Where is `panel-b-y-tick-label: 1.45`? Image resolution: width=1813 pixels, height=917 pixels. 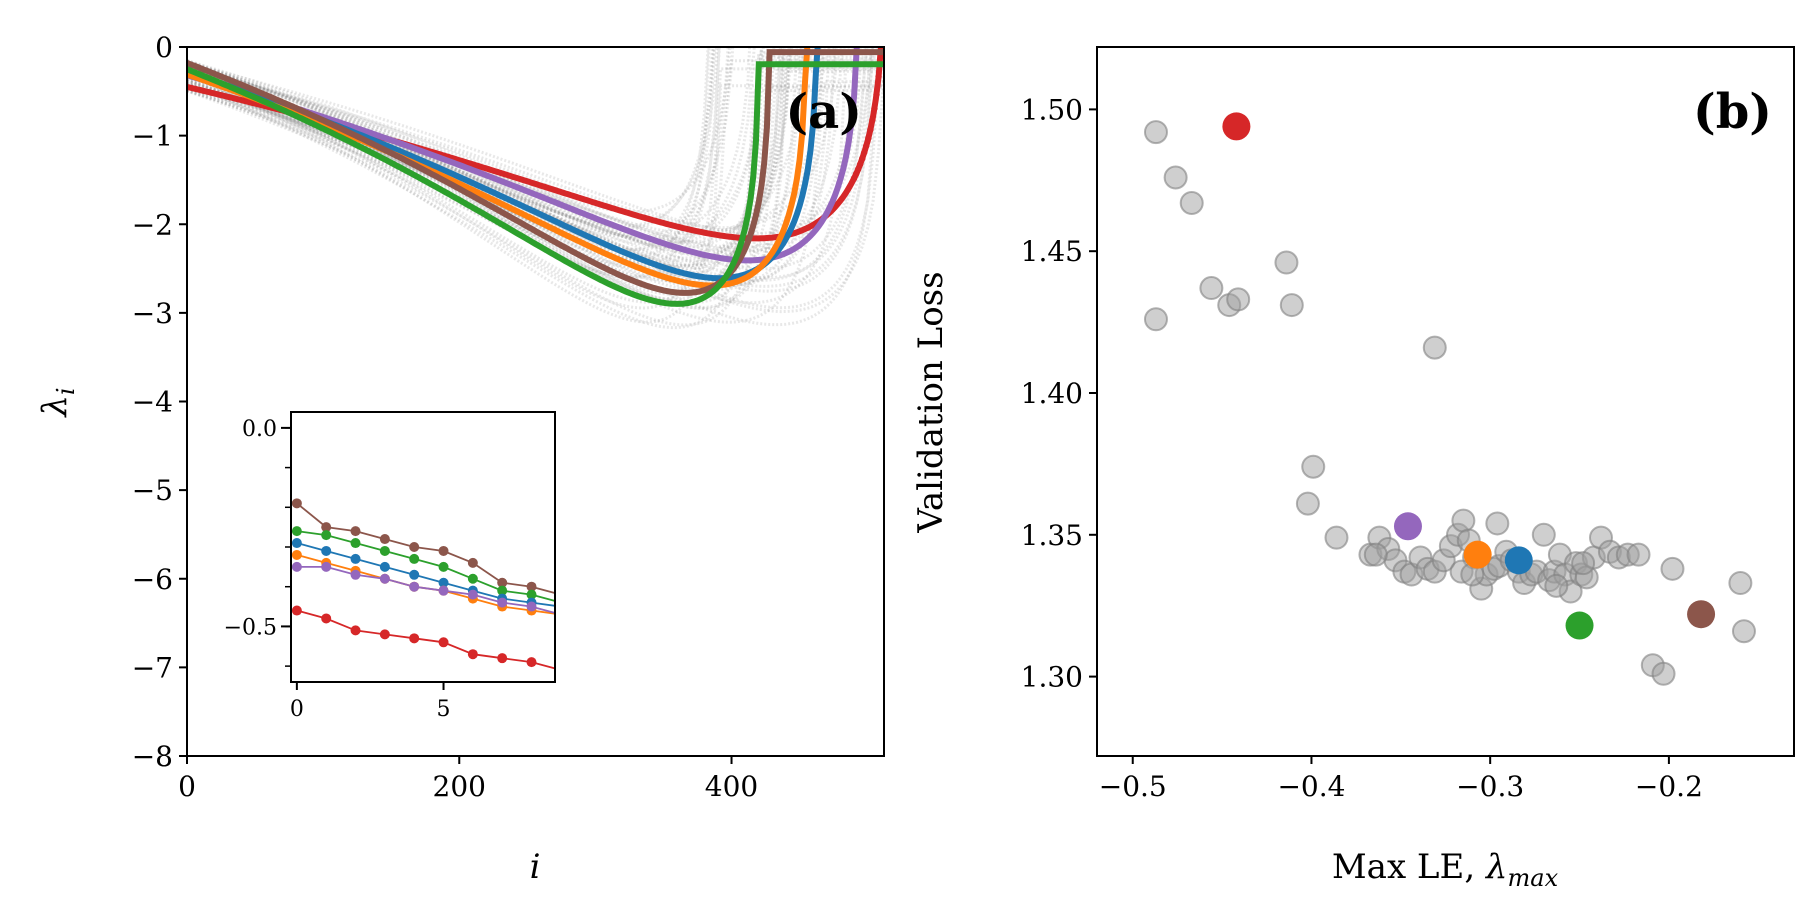
panel-b-y-tick-label: 1.45 is located at coordinates (1052, 251).